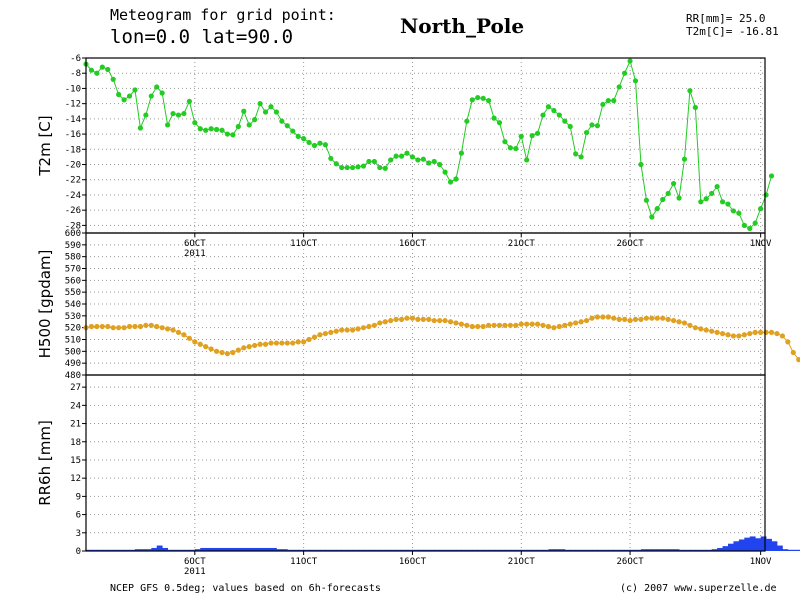 This screenshot has height=600, width=800. Describe the element at coordinates (73, 135) in the screenshot. I see `y-tick-label: -16` at that location.